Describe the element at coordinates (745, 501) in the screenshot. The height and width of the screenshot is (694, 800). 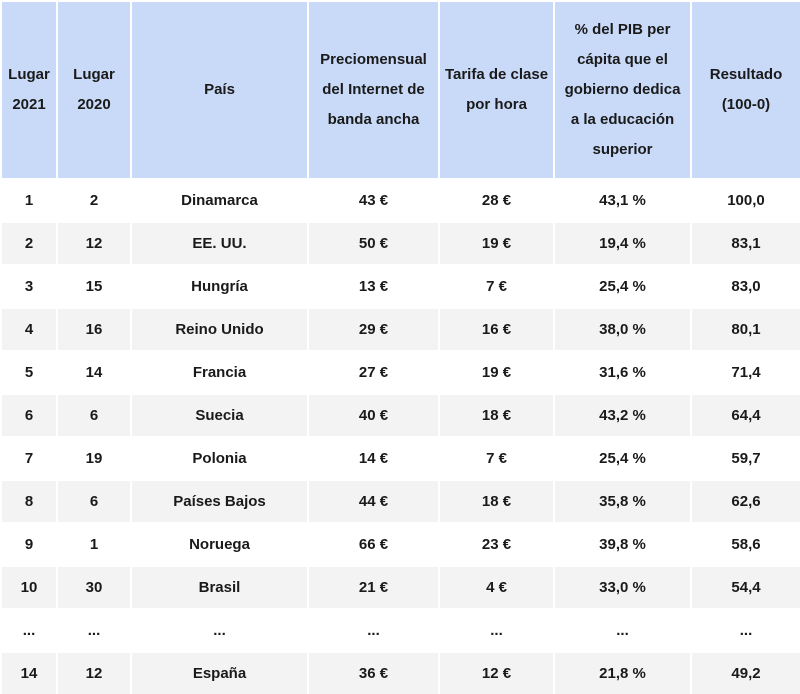
I see `table-cell: 62,6` at that location.